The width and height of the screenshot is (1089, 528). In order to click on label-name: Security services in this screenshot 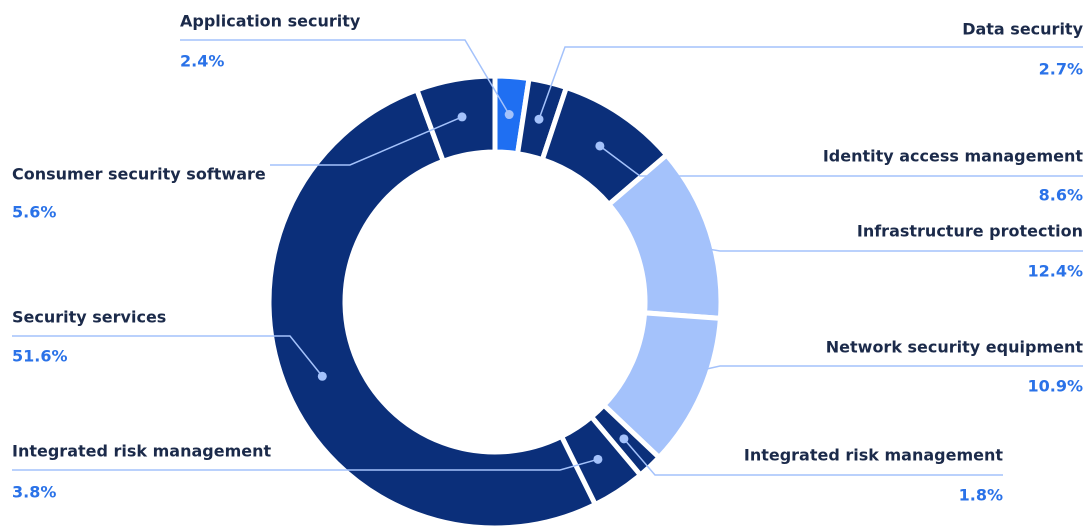, I will do `click(89, 317)`.